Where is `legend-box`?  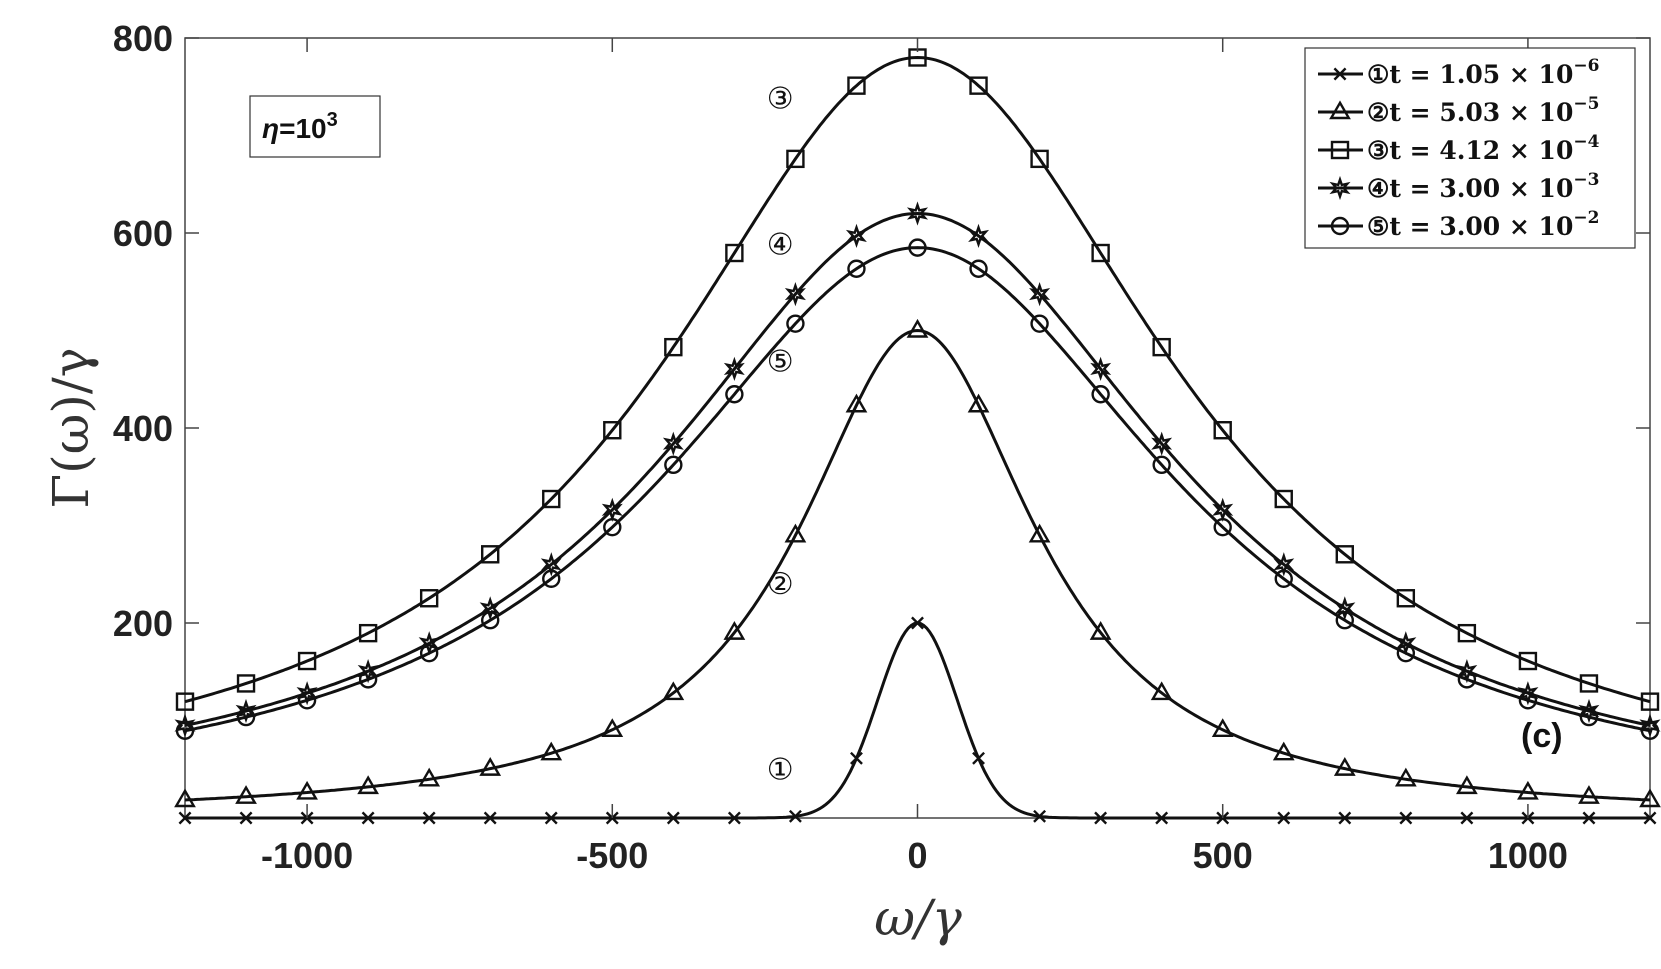 legend-box is located at coordinates (1470, 148).